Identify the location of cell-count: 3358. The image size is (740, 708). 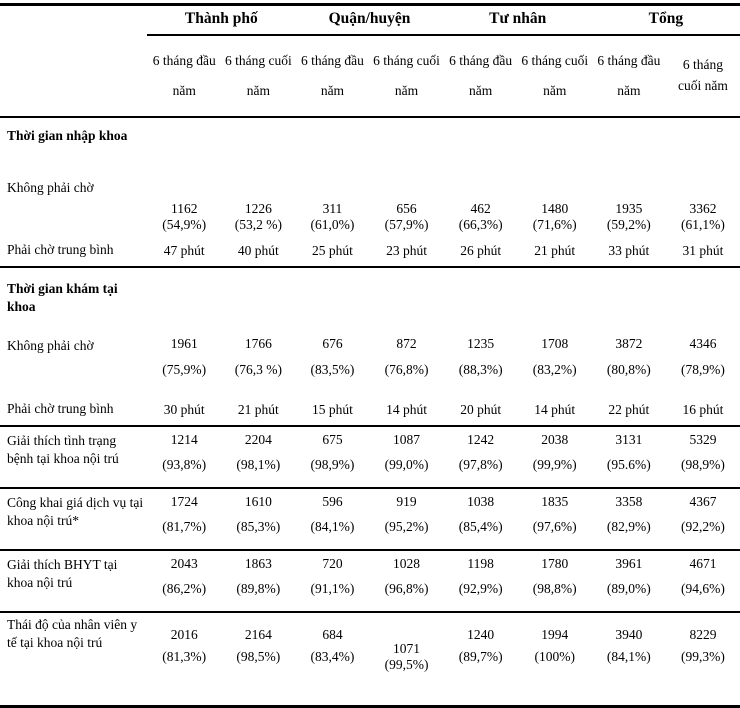
(629, 501).